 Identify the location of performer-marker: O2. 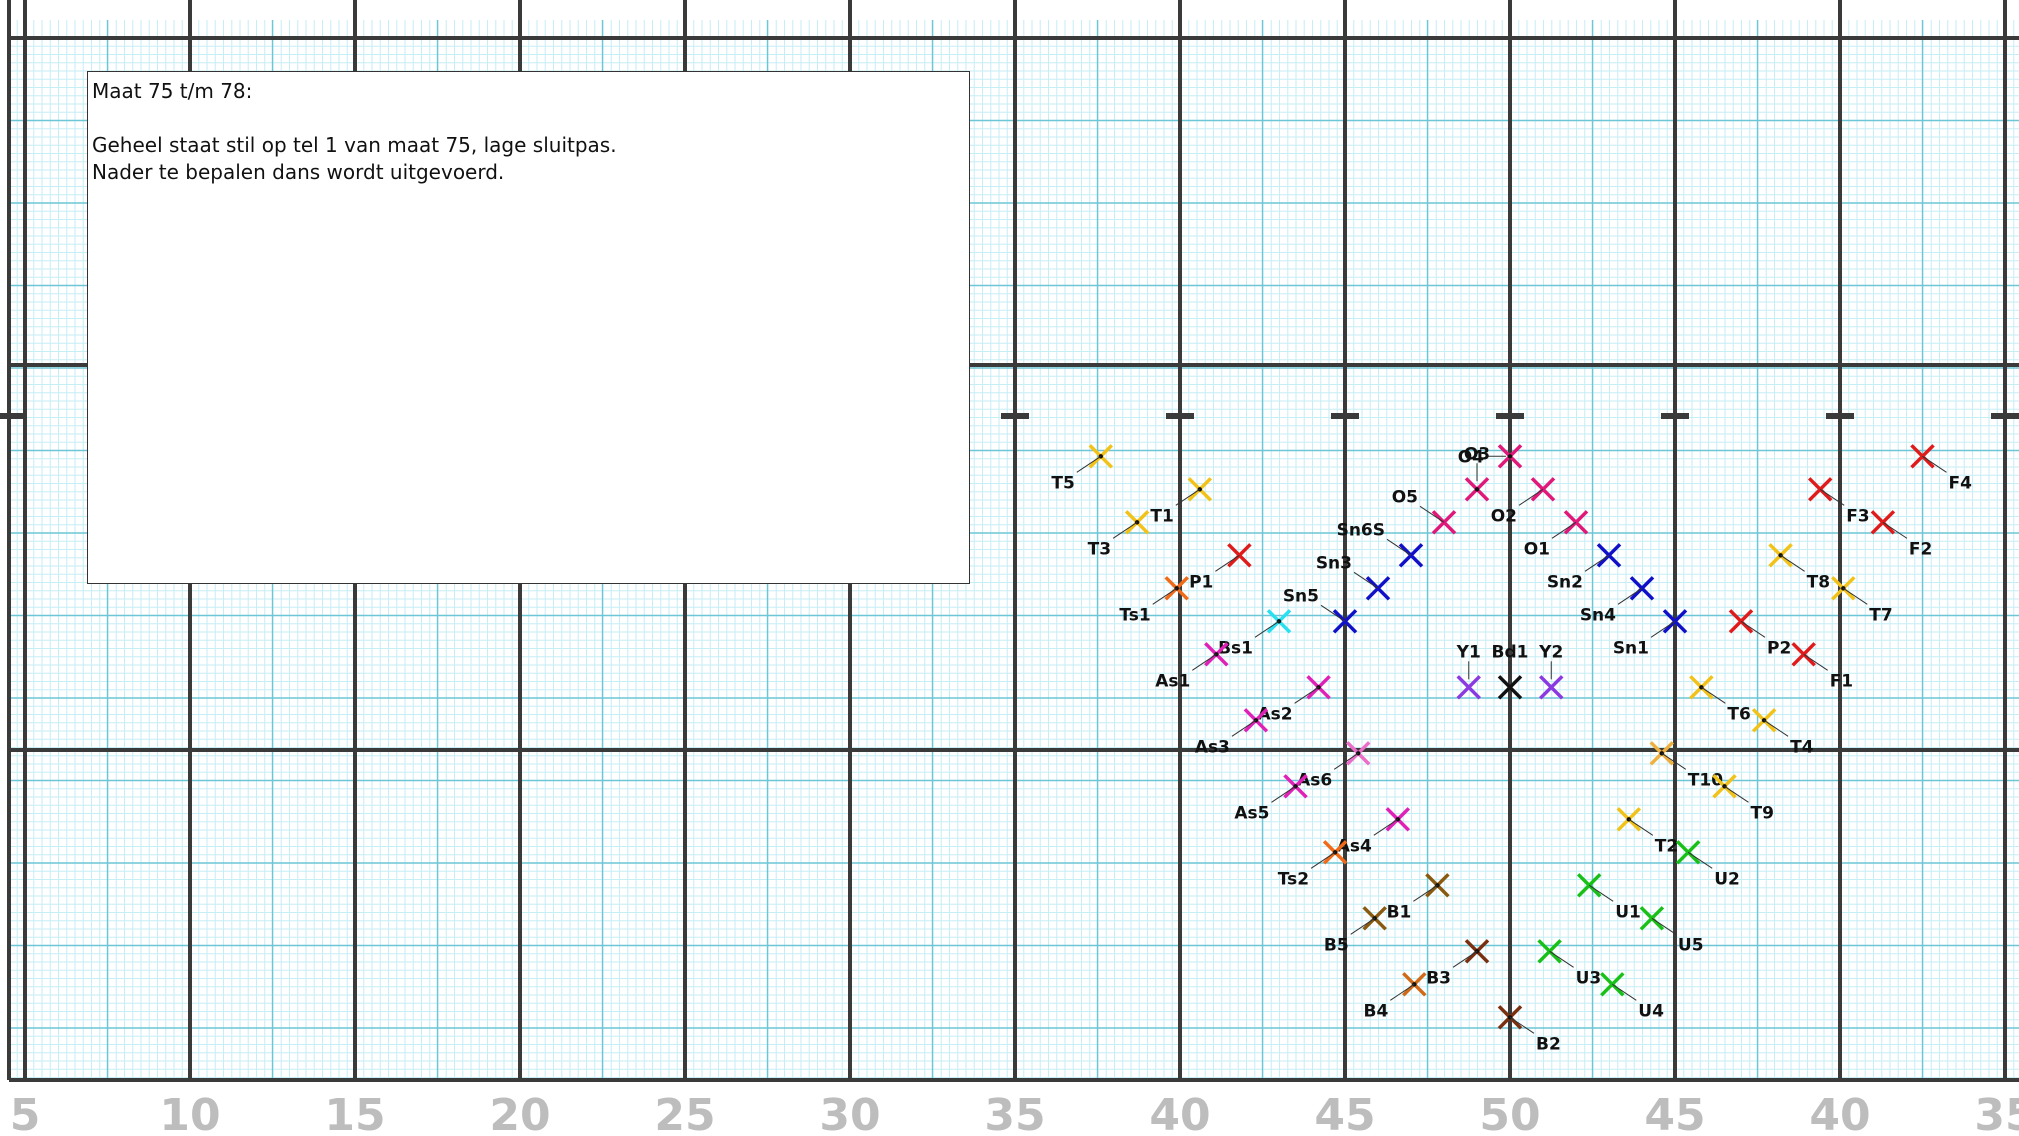
(1523, 501).